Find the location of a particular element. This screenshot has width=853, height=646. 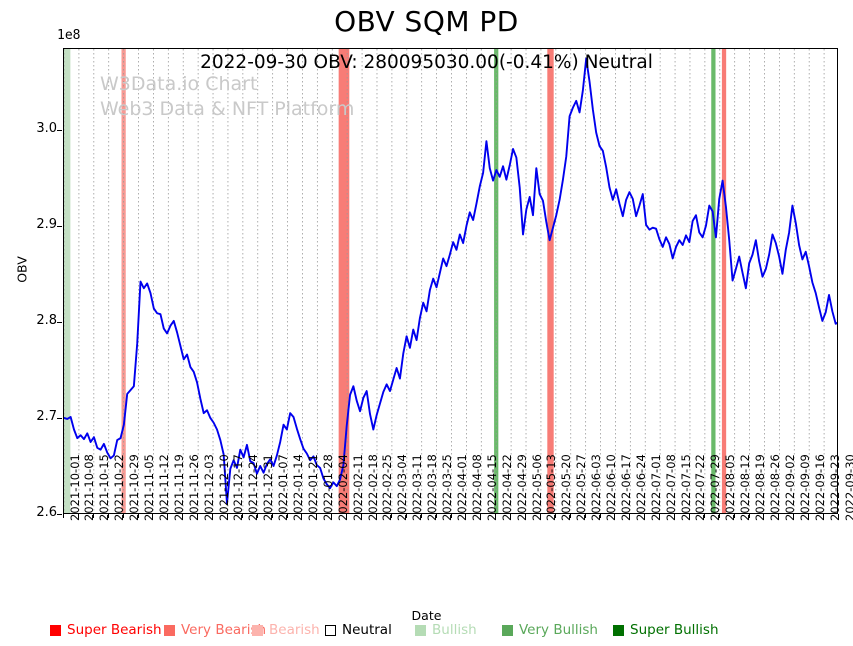

signal-band-very-bullish is located at coordinates (713, 281).